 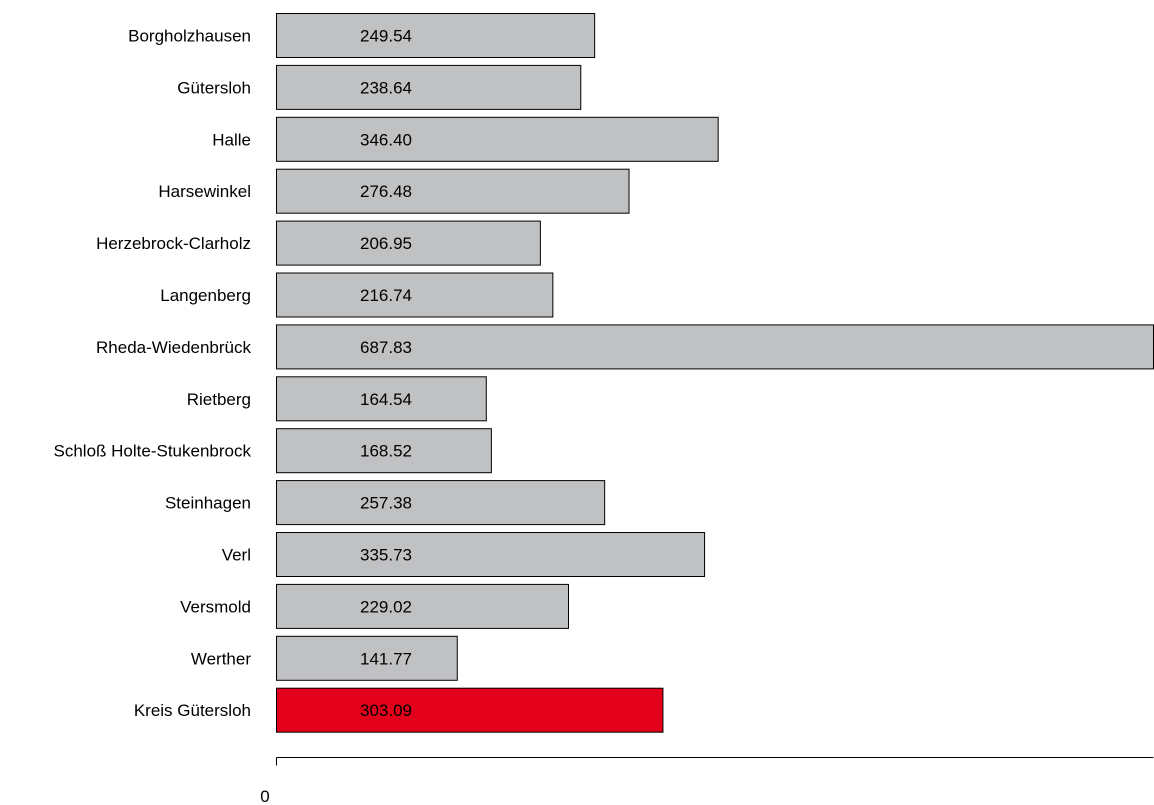 What do you see at coordinates (386, 87) in the screenshot?
I see `value-label: 238.64` at bounding box center [386, 87].